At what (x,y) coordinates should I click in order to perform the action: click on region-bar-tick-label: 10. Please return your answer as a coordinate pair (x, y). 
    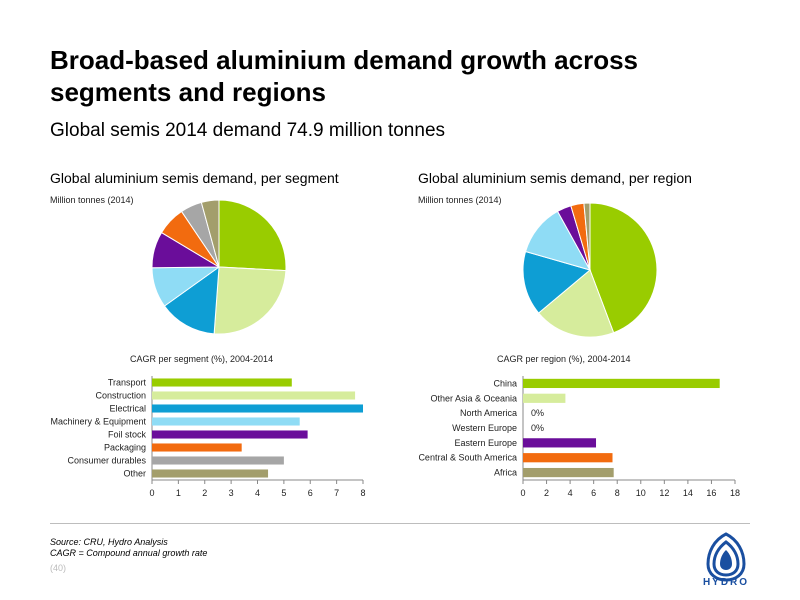
    Looking at the image, I should click on (641, 493).